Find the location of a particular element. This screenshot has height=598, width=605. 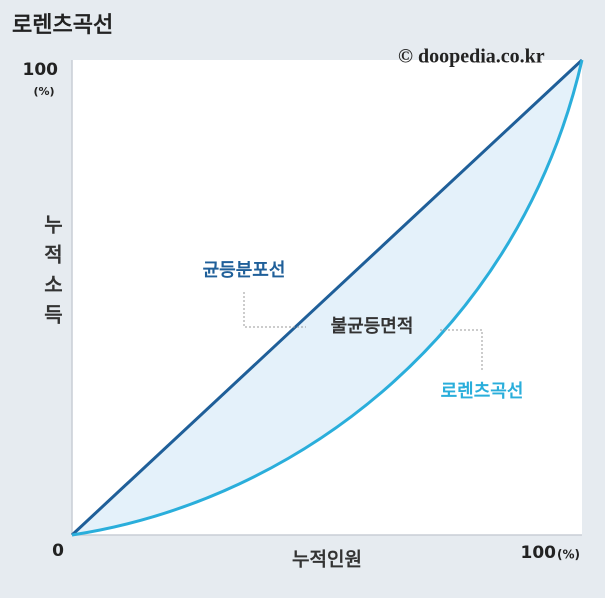

x-end-label: 100 is located at coordinates (539, 553).